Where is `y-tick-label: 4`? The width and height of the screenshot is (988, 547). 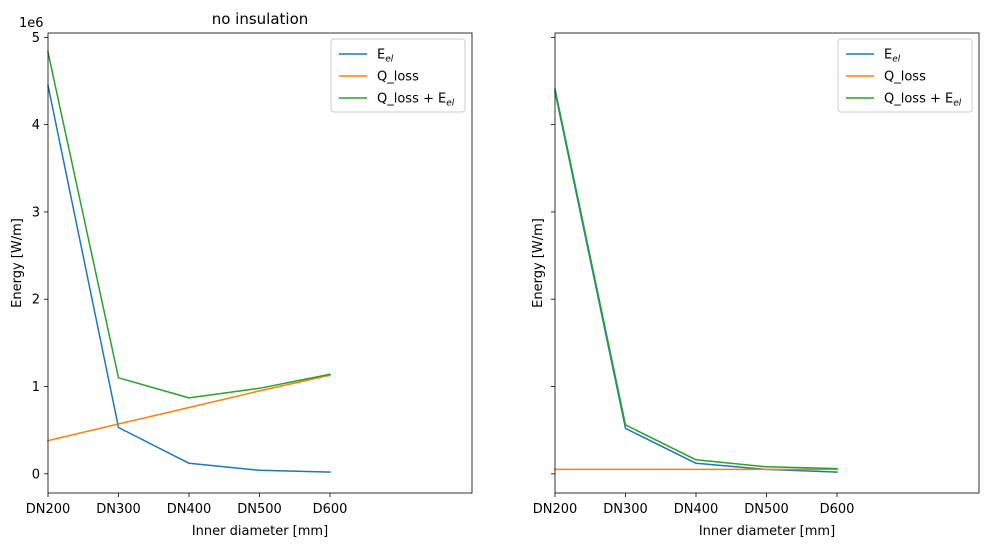
y-tick-label: 4 is located at coordinates (36, 125).